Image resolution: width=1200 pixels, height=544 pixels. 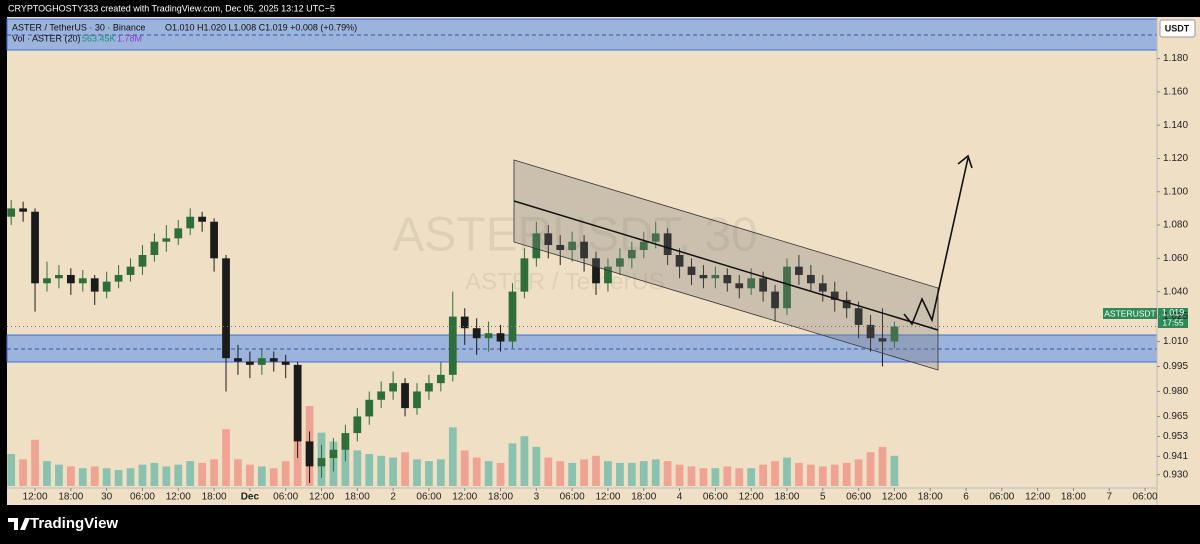 What do you see at coordinates (1177, 28) in the screenshot?
I see `currency: USDT` at bounding box center [1177, 28].